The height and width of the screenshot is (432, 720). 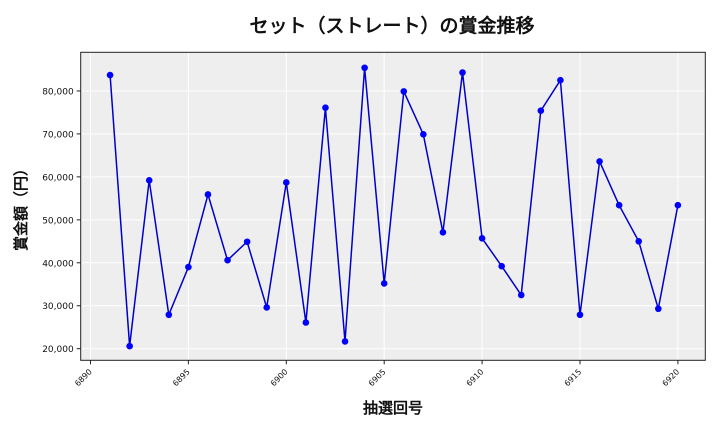 What do you see at coordinates (671, 377) in the screenshot?
I see `x-tick-label: 6920` at bounding box center [671, 377].